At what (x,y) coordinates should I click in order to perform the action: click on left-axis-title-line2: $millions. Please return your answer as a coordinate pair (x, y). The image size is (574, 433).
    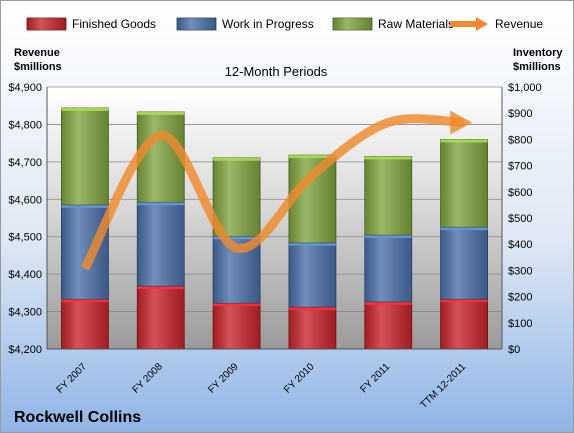
    Looking at the image, I should click on (38, 67).